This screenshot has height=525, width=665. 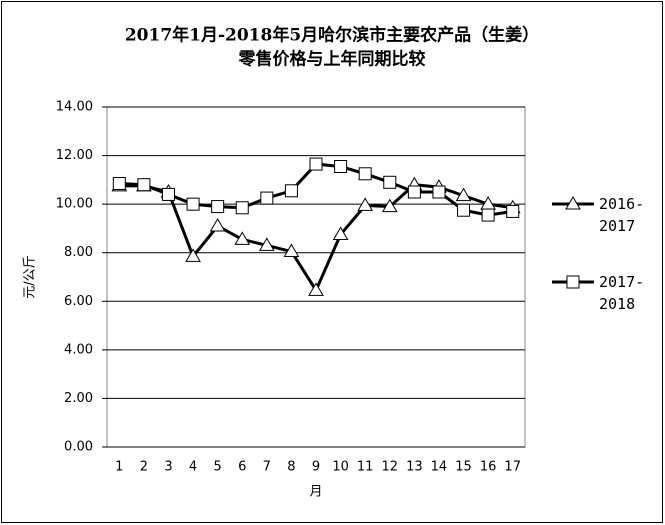 What do you see at coordinates (78, 252) in the screenshot?
I see `y-tick-label: 8.00` at bounding box center [78, 252].